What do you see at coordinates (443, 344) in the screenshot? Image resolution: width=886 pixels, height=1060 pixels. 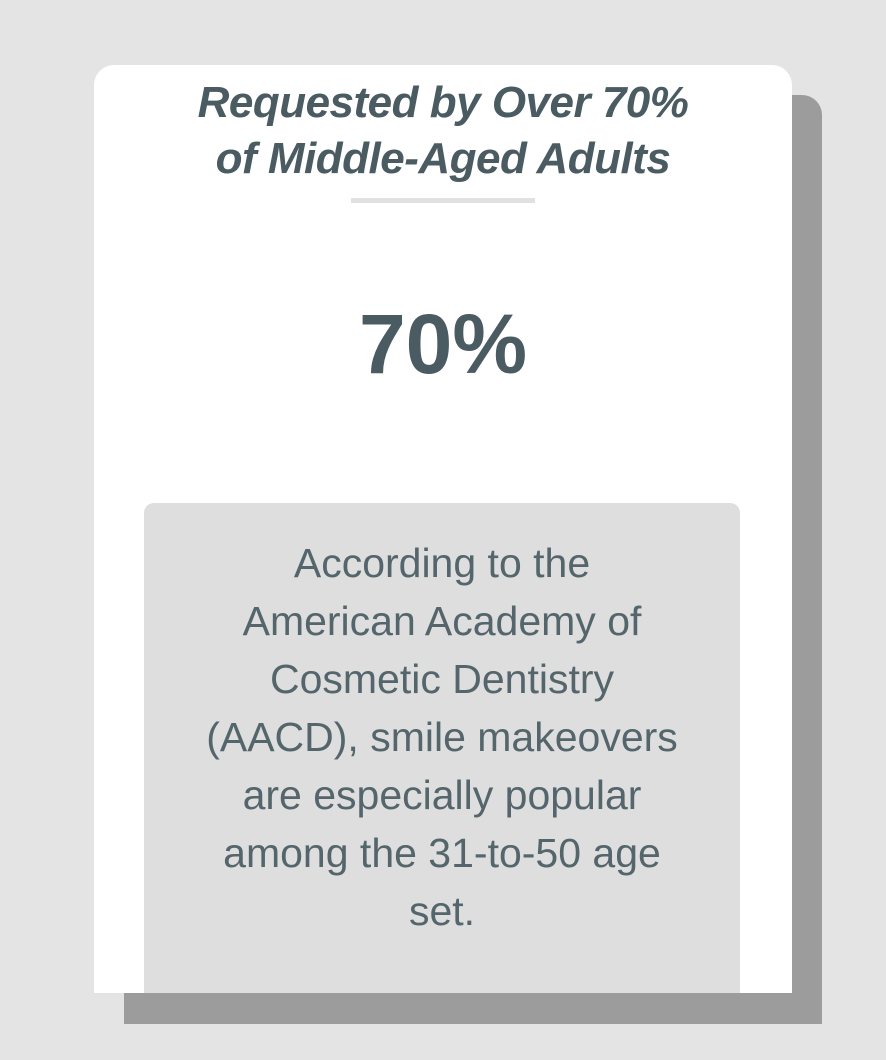 I see `stat-value: 70%` at bounding box center [443, 344].